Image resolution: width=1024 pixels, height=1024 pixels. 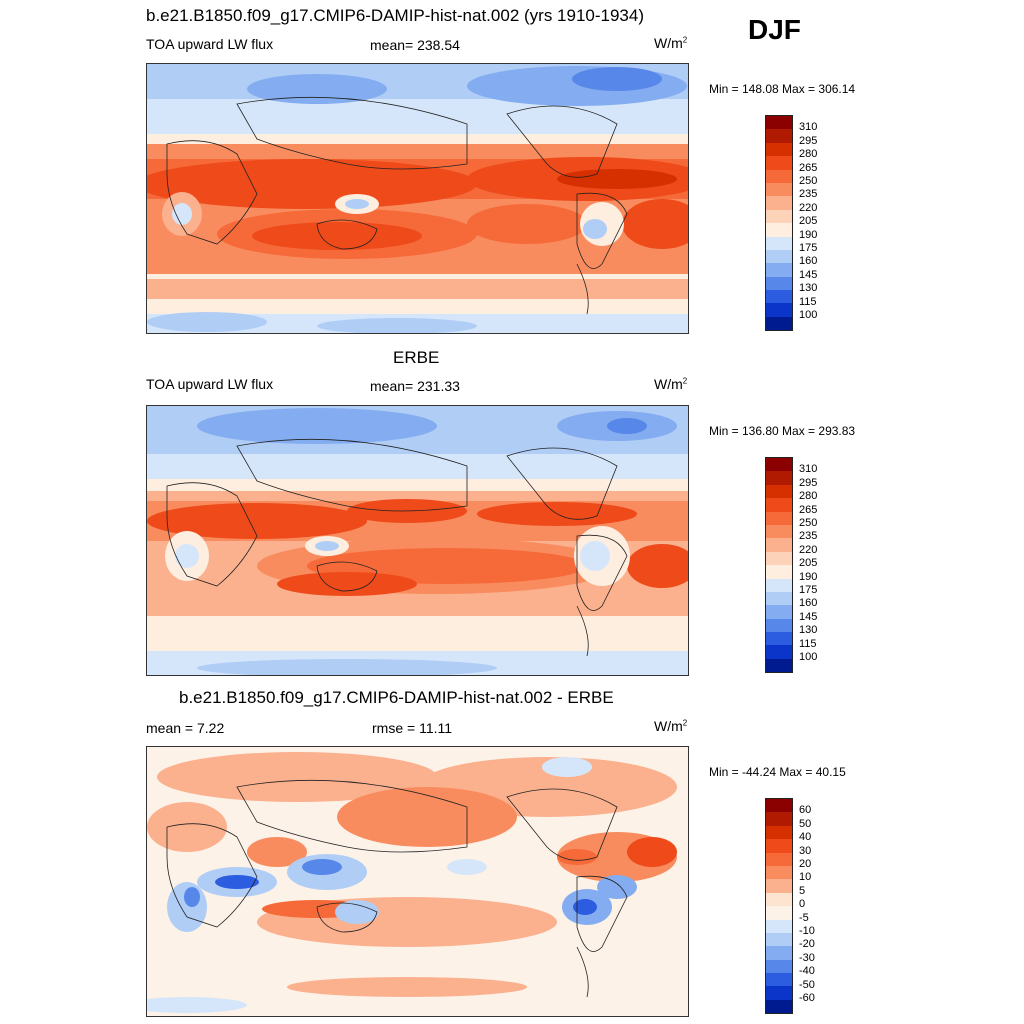 What do you see at coordinates (805, 810) in the screenshot?
I see `colorbar-tick-label: 60` at bounding box center [805, 810].